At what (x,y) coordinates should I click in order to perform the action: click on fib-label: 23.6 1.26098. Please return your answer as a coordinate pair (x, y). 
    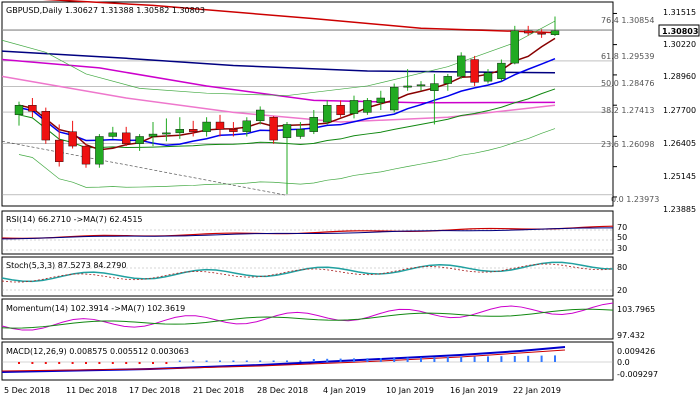
    Looking at the image, I should click on (627, 144).